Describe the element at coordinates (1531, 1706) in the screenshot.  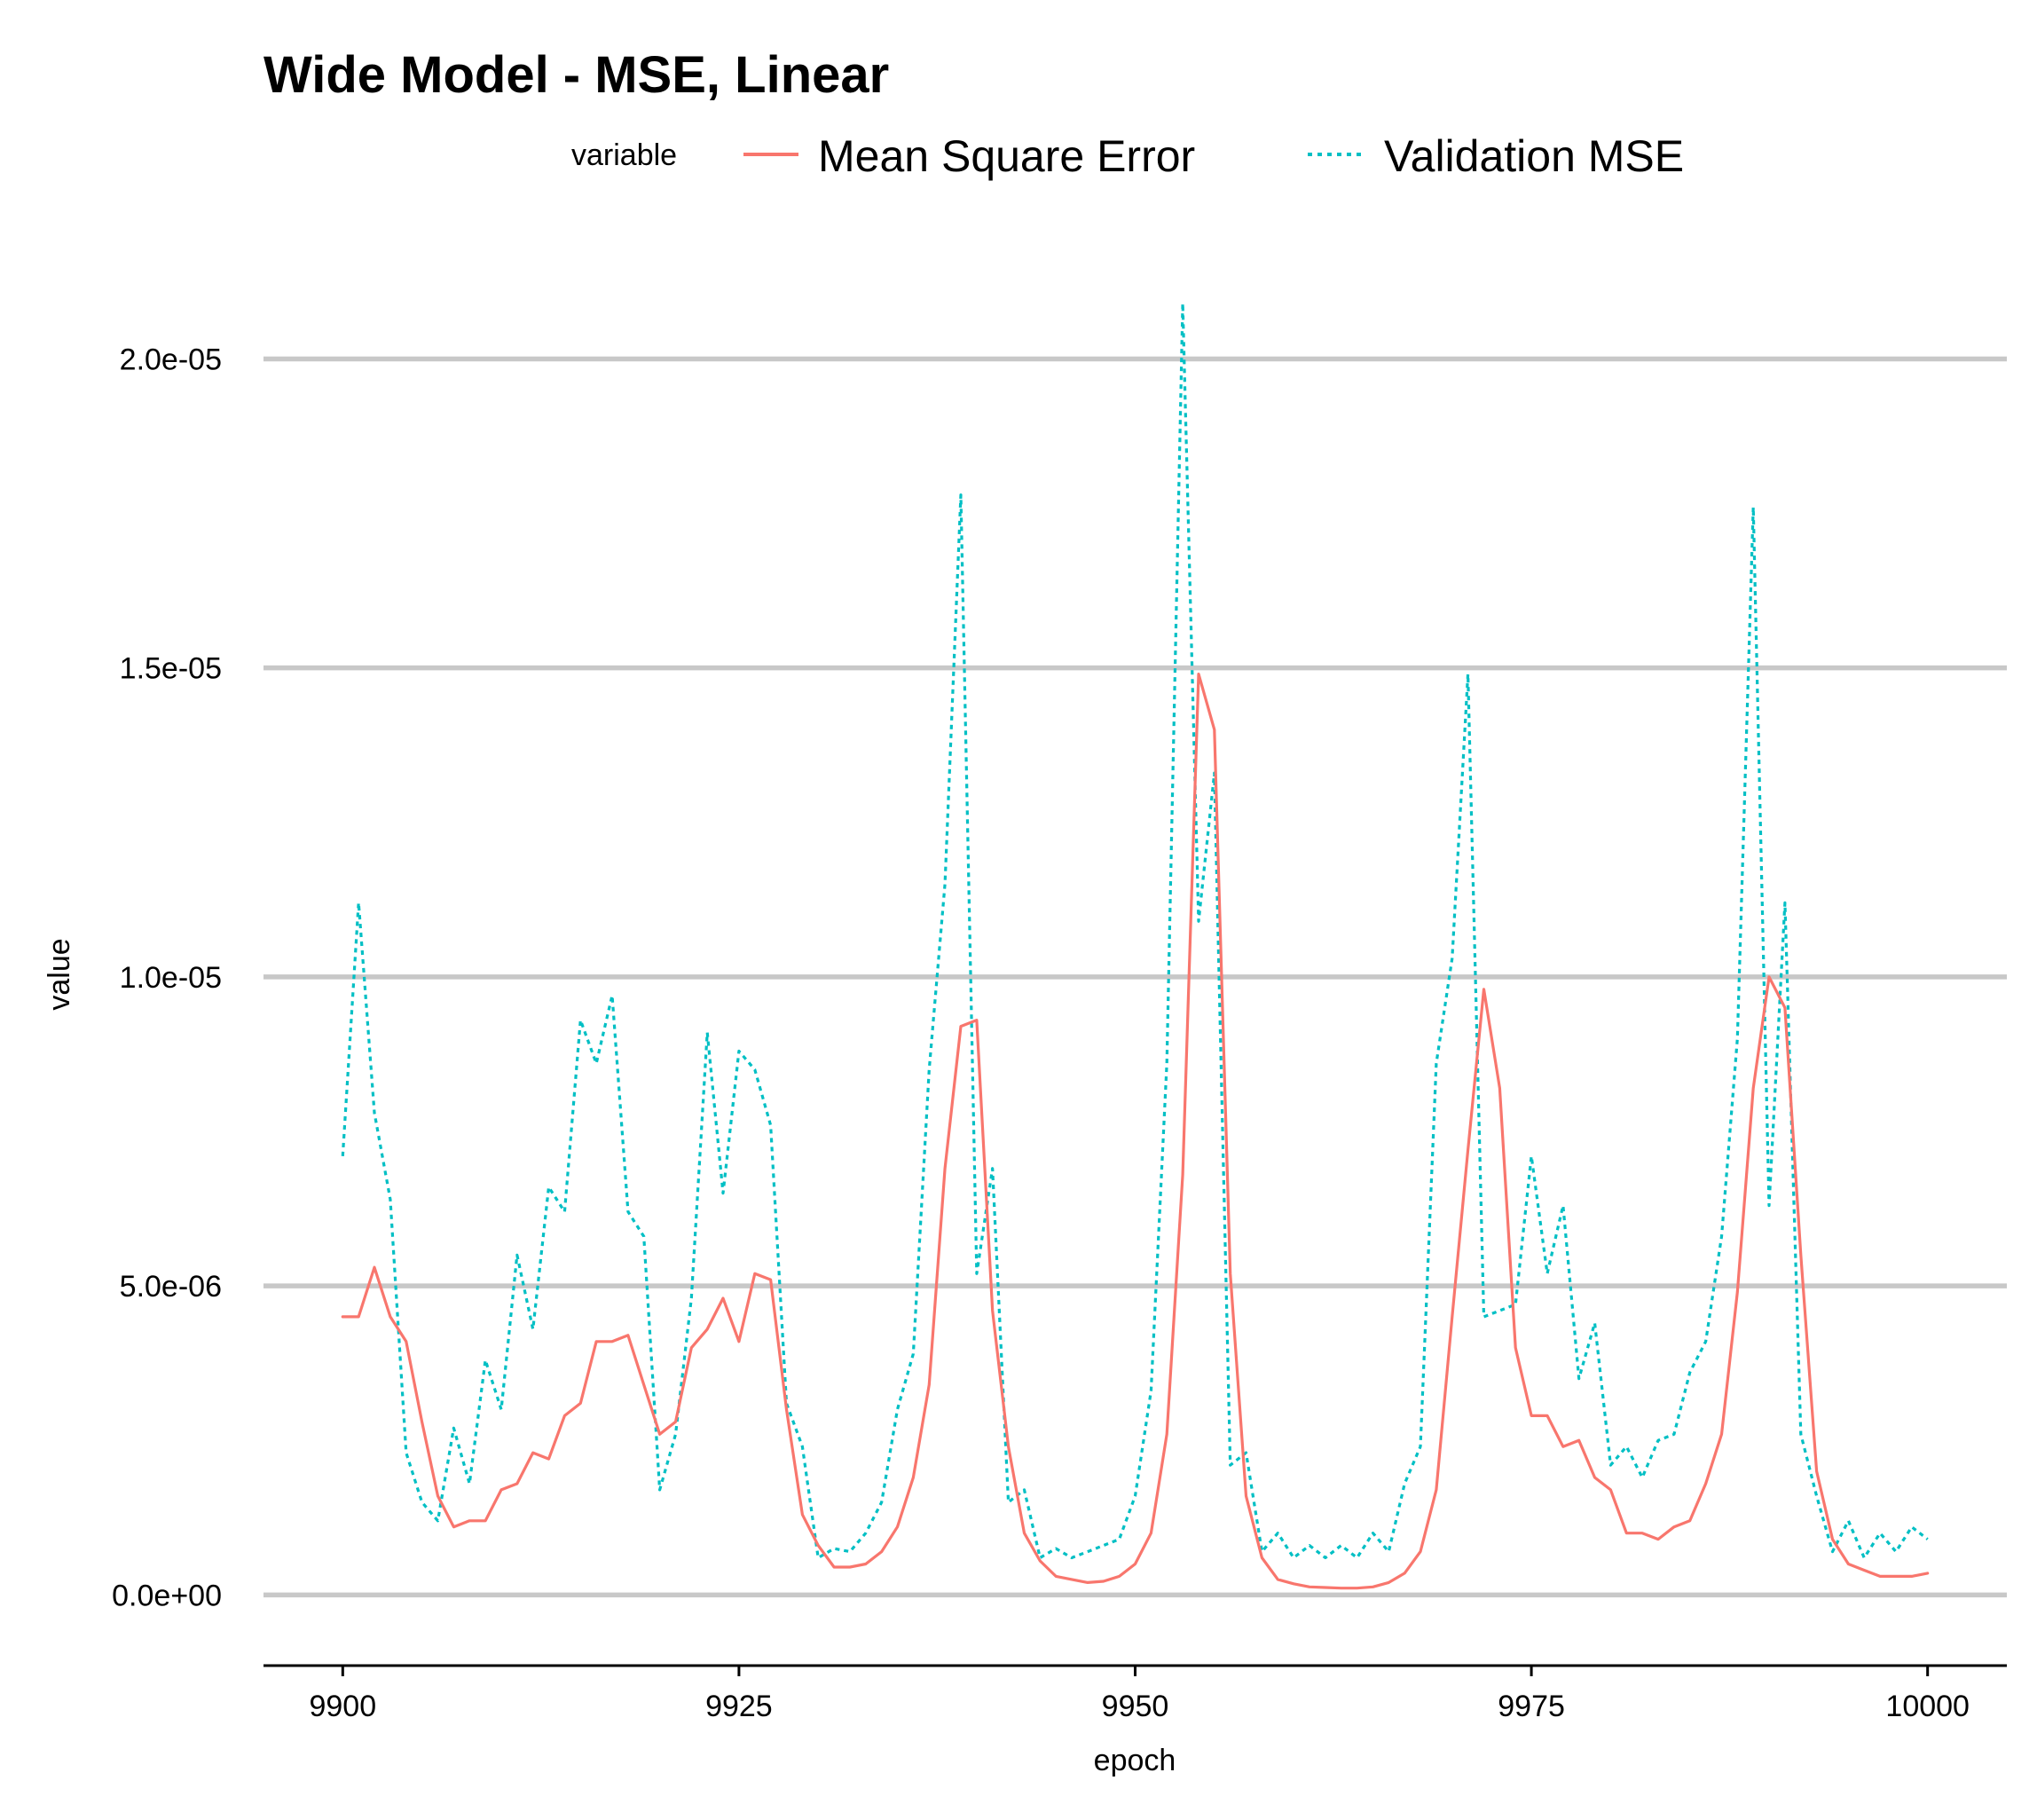
I see `x-tick-label-3: 9975` at that location.